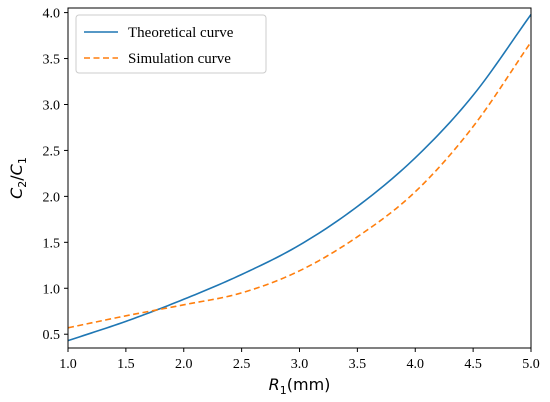 The width and height of the screenshot is (550, 402). Describe the element at coordinates (52, 14) in the screenshot. I see `y-tick-label: 4.0` at that location.